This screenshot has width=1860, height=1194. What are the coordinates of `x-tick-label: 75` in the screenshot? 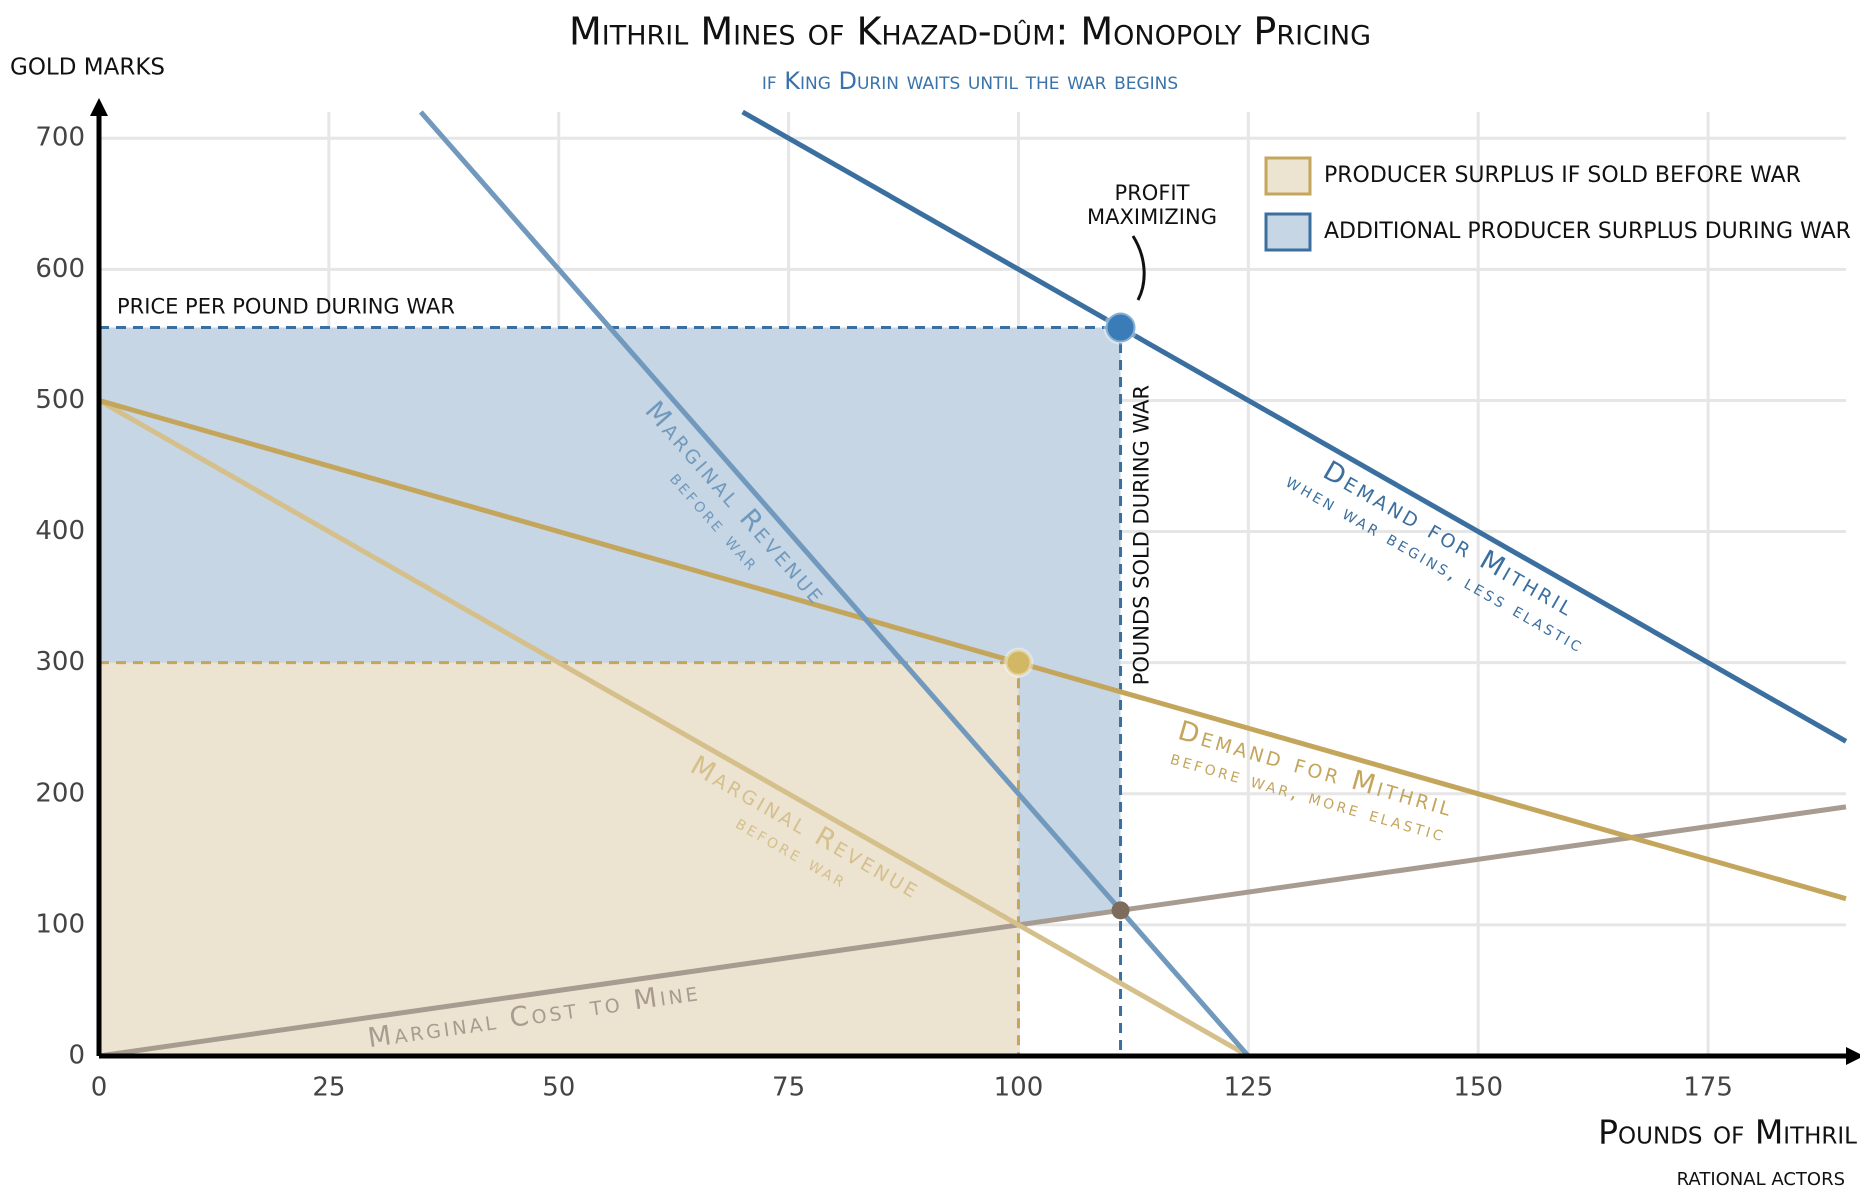 It's located at (788, 1088).